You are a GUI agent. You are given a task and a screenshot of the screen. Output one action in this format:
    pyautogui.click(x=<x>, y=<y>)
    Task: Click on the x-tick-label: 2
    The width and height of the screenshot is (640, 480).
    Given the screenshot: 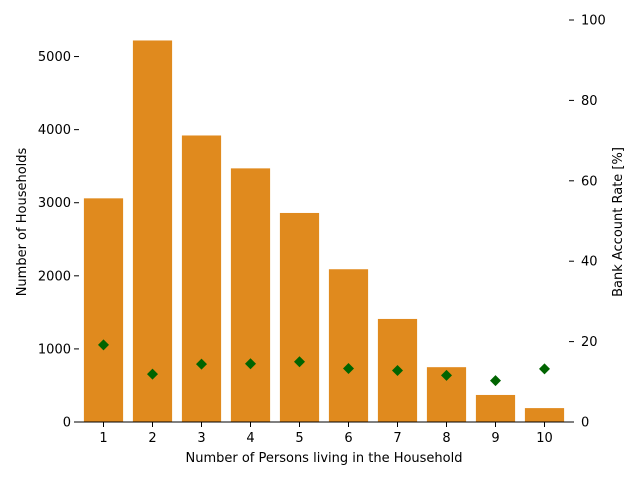 What is the action you would take?
    pyautogui.click(x=152, y=438)
    